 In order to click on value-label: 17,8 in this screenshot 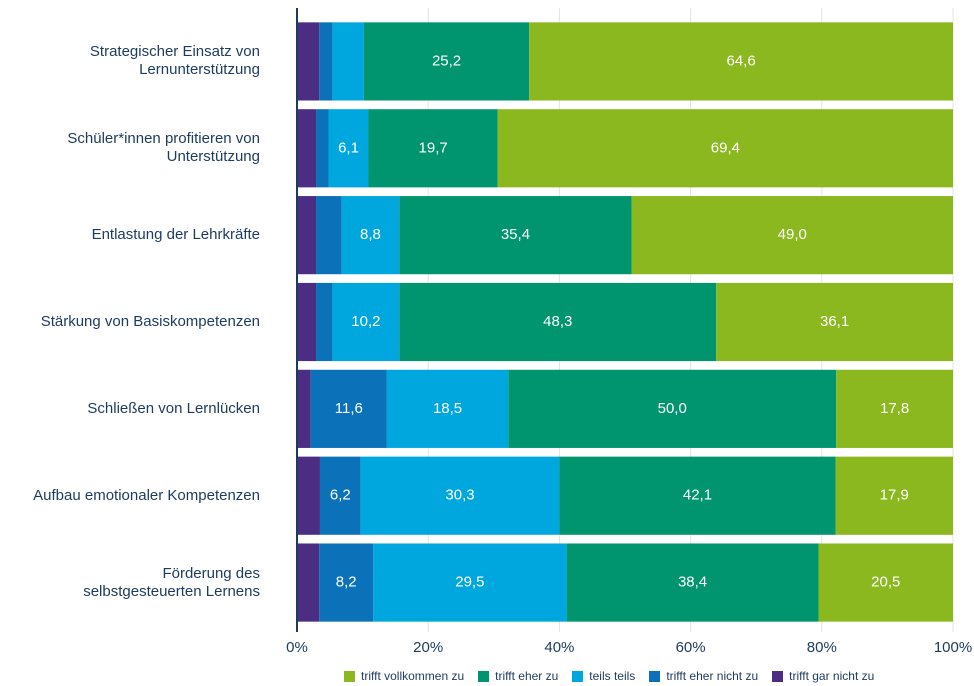, I will do `click(894, 408)`.